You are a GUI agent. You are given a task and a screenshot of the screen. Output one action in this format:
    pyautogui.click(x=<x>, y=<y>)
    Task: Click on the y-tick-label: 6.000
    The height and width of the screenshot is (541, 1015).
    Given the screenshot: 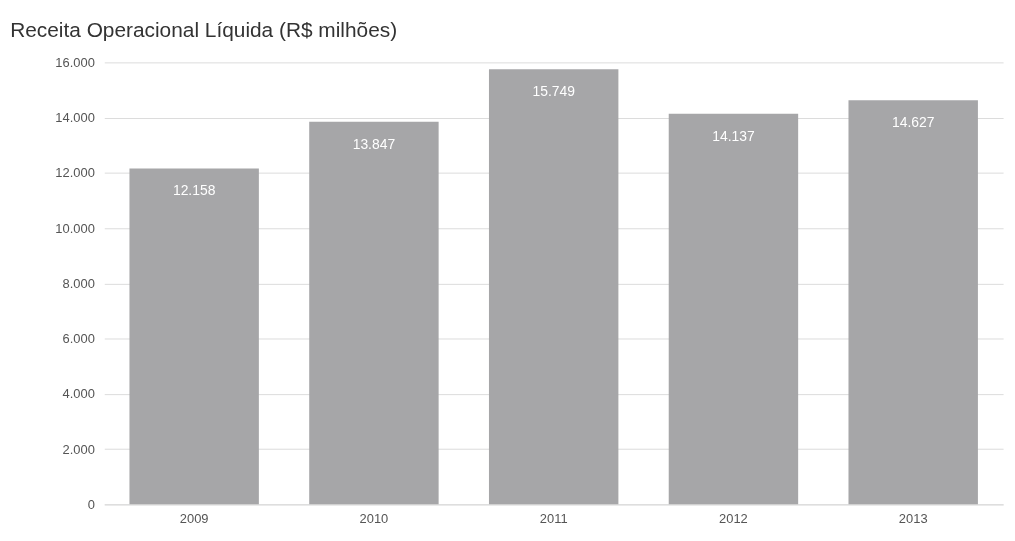 What is the action you would take?
    pyautogui.click(x=78, y=339)
    